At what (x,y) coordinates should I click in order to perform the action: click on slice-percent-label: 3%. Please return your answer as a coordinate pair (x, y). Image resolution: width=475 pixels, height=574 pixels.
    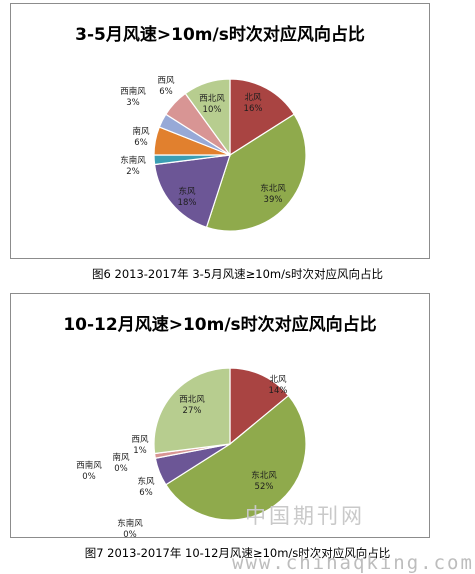
    Looking at the image, I should click on (133, 103).